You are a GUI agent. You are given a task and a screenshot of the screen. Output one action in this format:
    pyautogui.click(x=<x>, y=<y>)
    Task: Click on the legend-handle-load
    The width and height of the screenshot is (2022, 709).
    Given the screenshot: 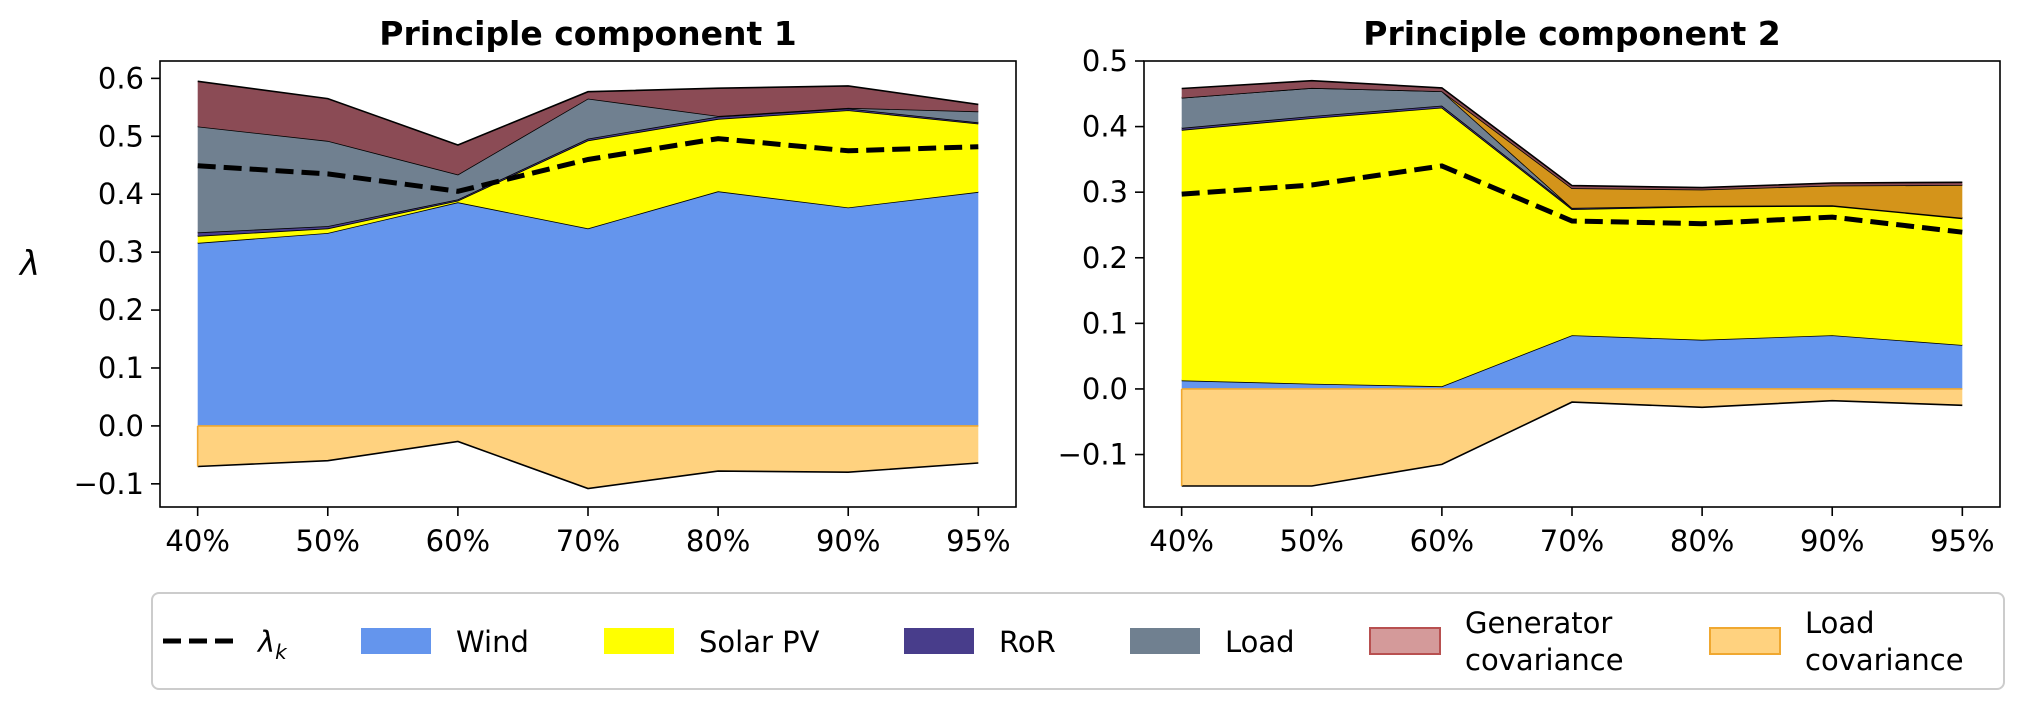 What is the action you would take?
    pyautogui.click(x=1165, y=641)
    